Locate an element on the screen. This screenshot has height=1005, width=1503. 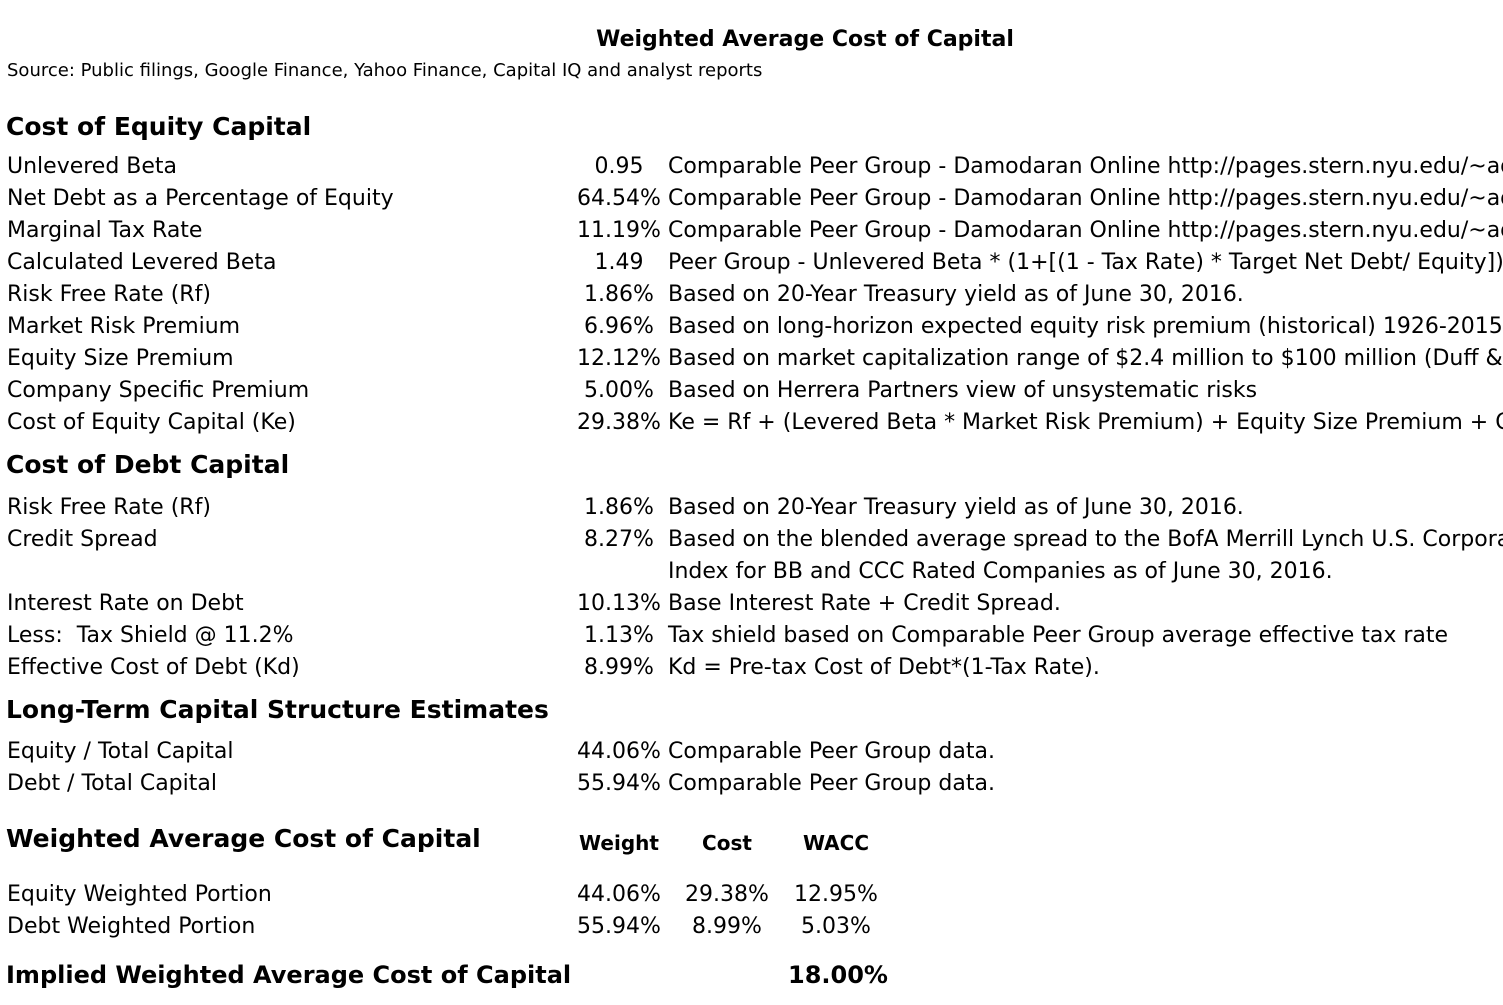
section-heading-cost-of-debt: Cost of Debt Capital is located at coordinates (148, 464).